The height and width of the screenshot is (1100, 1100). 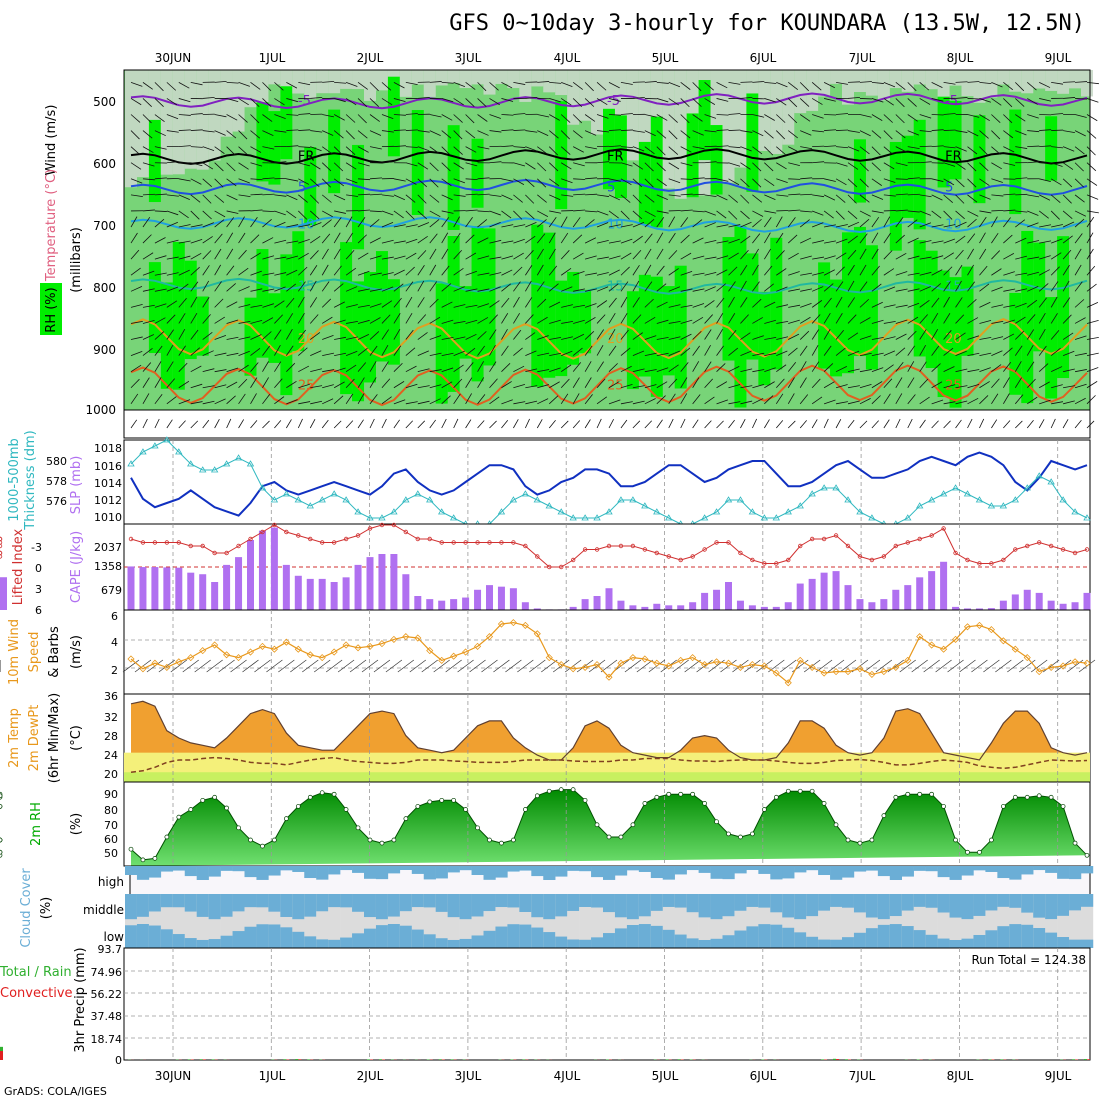 I want to click on moist-region, so click(x=477, y=304).